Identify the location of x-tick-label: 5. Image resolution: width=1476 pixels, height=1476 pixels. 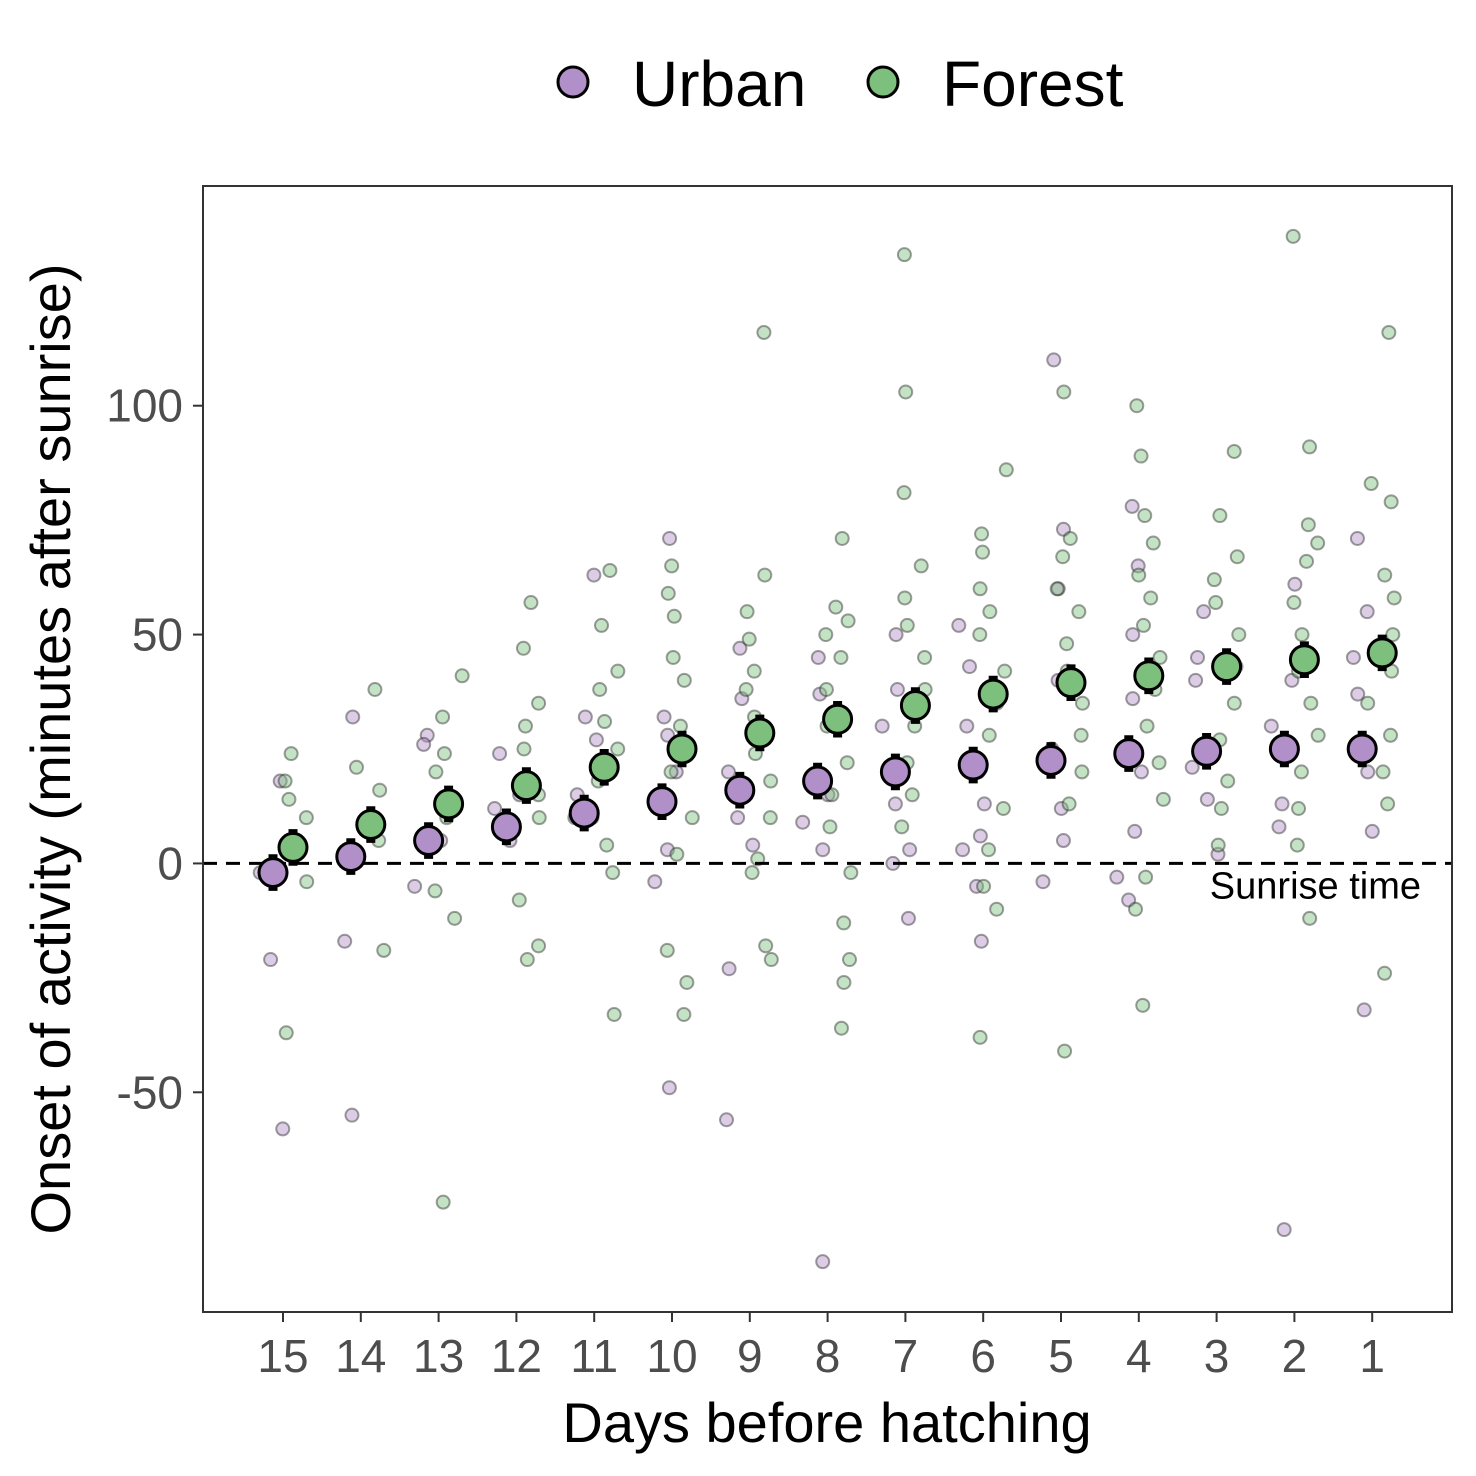
(1061, 1356).